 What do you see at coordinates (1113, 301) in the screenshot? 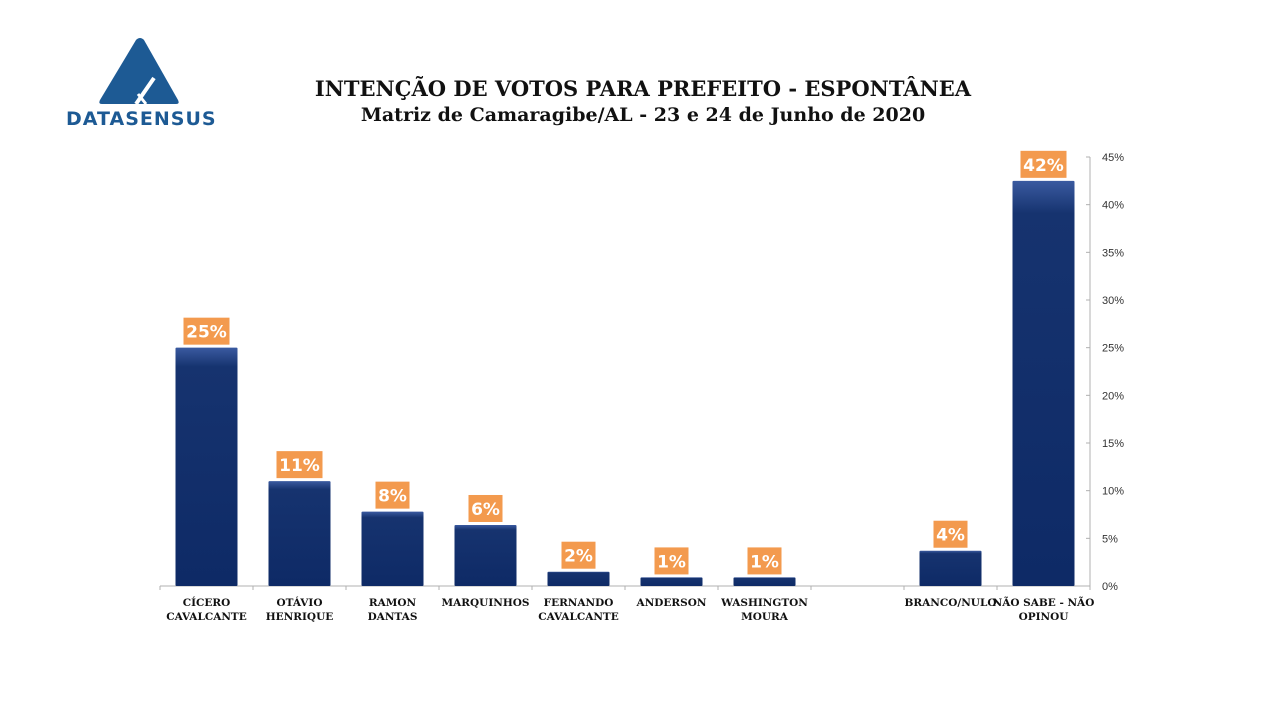
I see `y-tick-label: 30%` at bounding box center [1113, 301].